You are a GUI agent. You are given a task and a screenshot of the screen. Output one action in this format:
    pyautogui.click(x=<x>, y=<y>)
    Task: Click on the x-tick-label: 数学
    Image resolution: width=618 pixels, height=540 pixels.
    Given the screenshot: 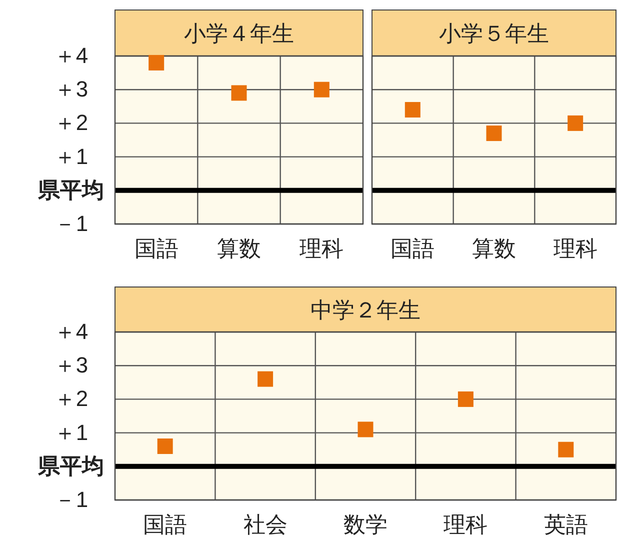 What is the action you would take?
    pyautogui.click(x=366, y=524)
    